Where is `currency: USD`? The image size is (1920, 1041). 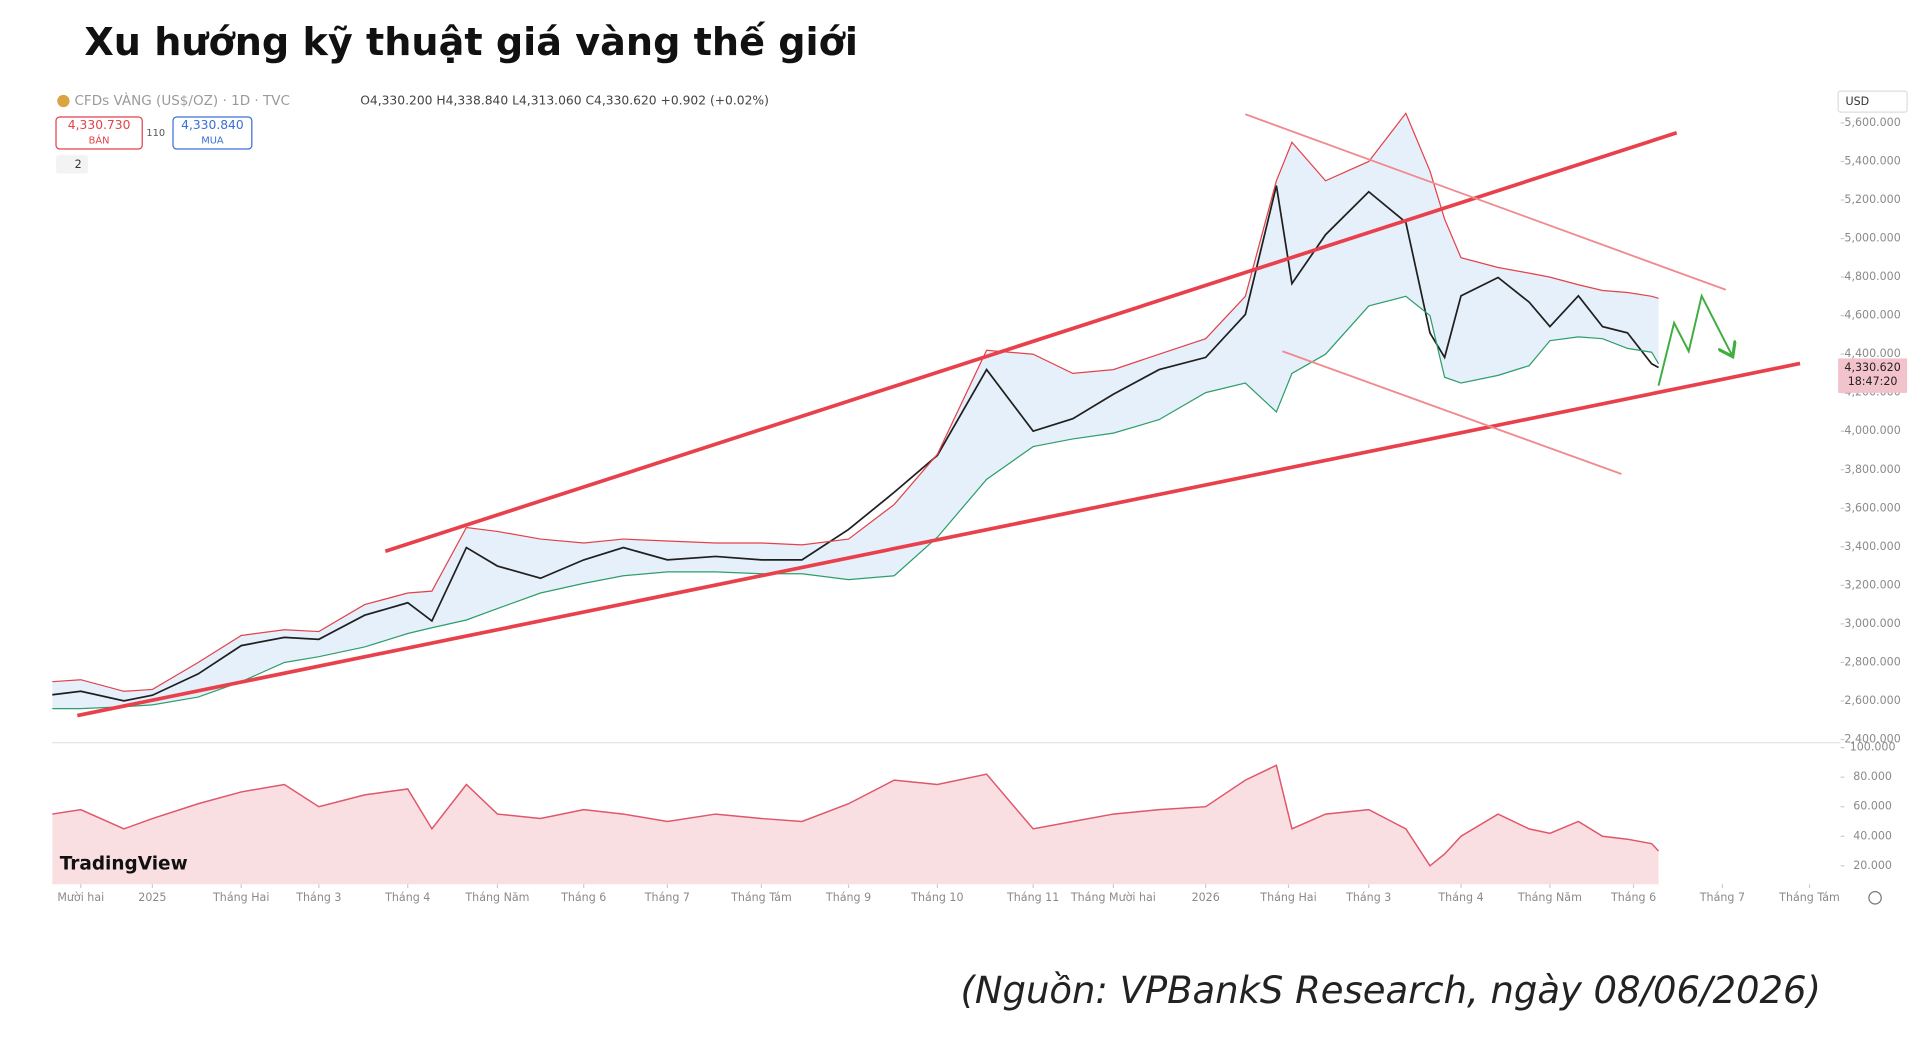
currency: USD is located at coordinates (1858, 101).